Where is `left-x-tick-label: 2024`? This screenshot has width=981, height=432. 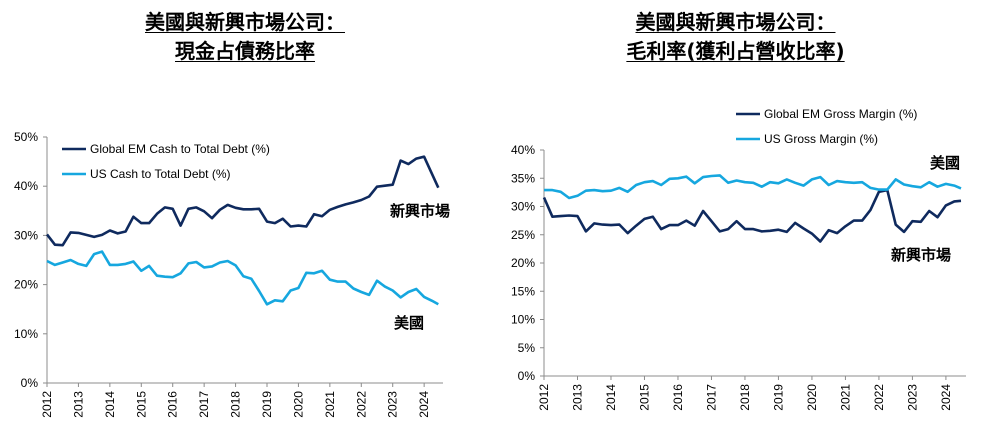 left-x-tick-label: 2024 is located at coordinates (424, 404).